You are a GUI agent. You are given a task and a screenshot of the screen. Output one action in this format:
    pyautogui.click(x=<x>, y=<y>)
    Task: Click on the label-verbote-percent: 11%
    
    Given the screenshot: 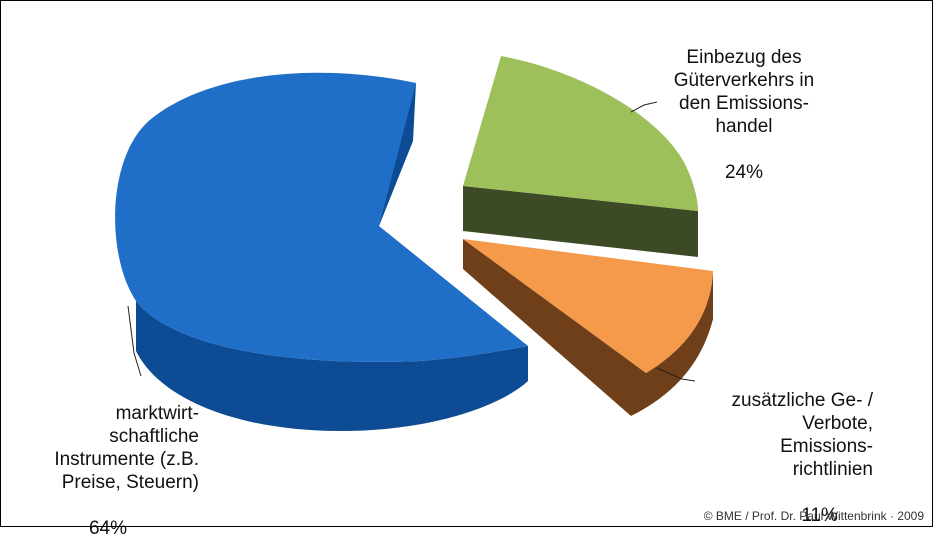 What is the action you would take?
    pyautogui.click(x=819, y=515)
    